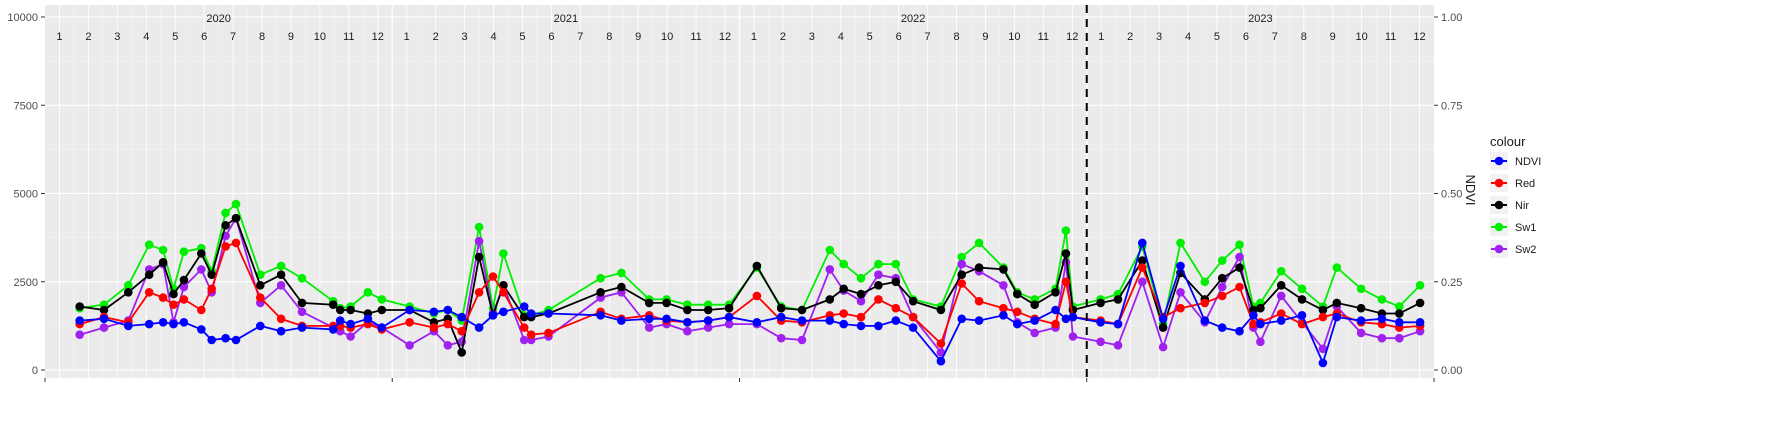  Describe the element at coordinates (218, 19) in the screenshot. I see `year-label: 2020` at that location.